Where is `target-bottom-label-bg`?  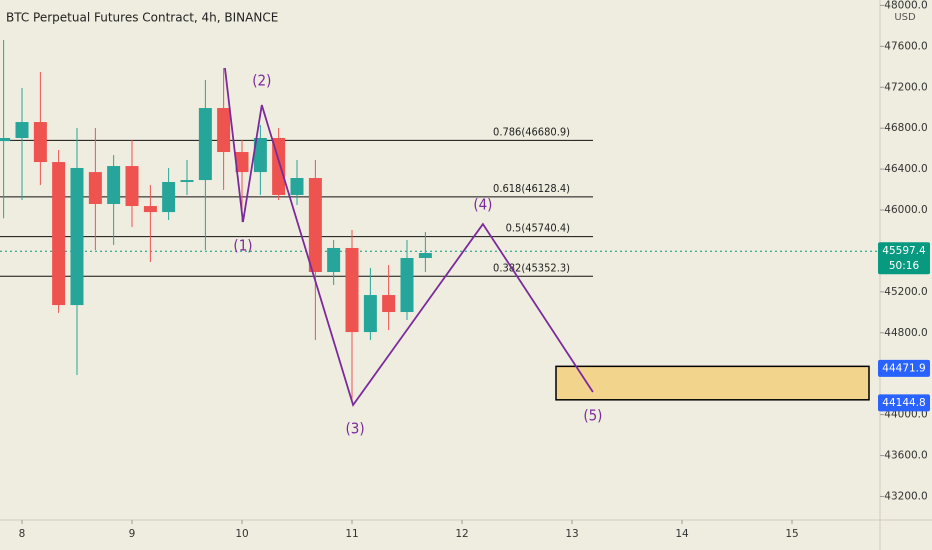 target-bottom-label-bg is located at coordinates (904, 403).